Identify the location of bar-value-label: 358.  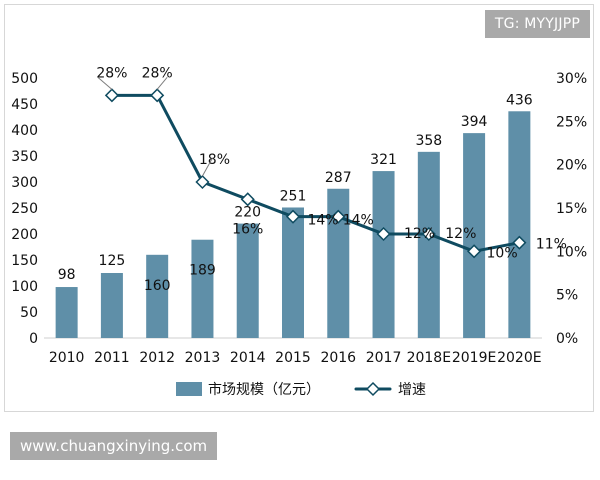
(428, 141).